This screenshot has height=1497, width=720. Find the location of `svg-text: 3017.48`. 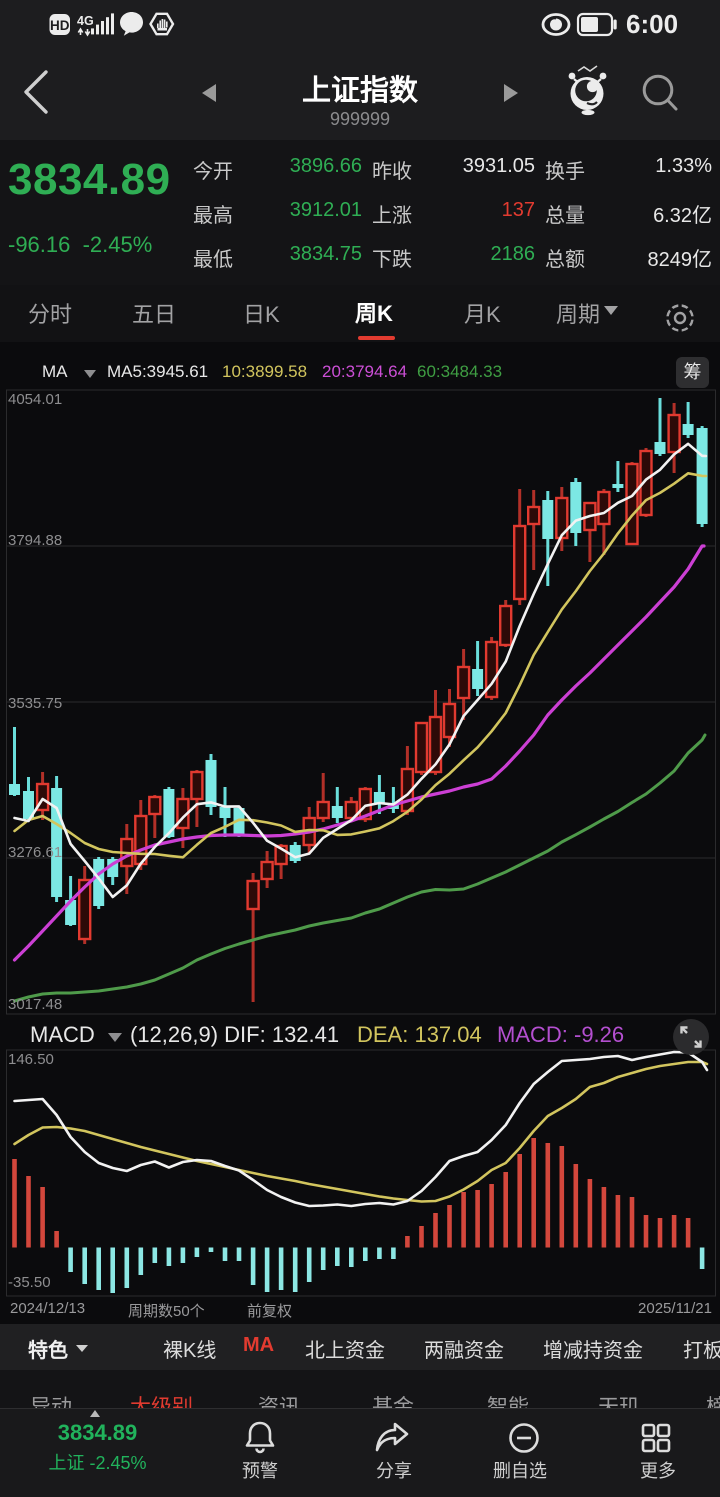

svg-text: 3017.48 is located at coordinates (35, 1004).